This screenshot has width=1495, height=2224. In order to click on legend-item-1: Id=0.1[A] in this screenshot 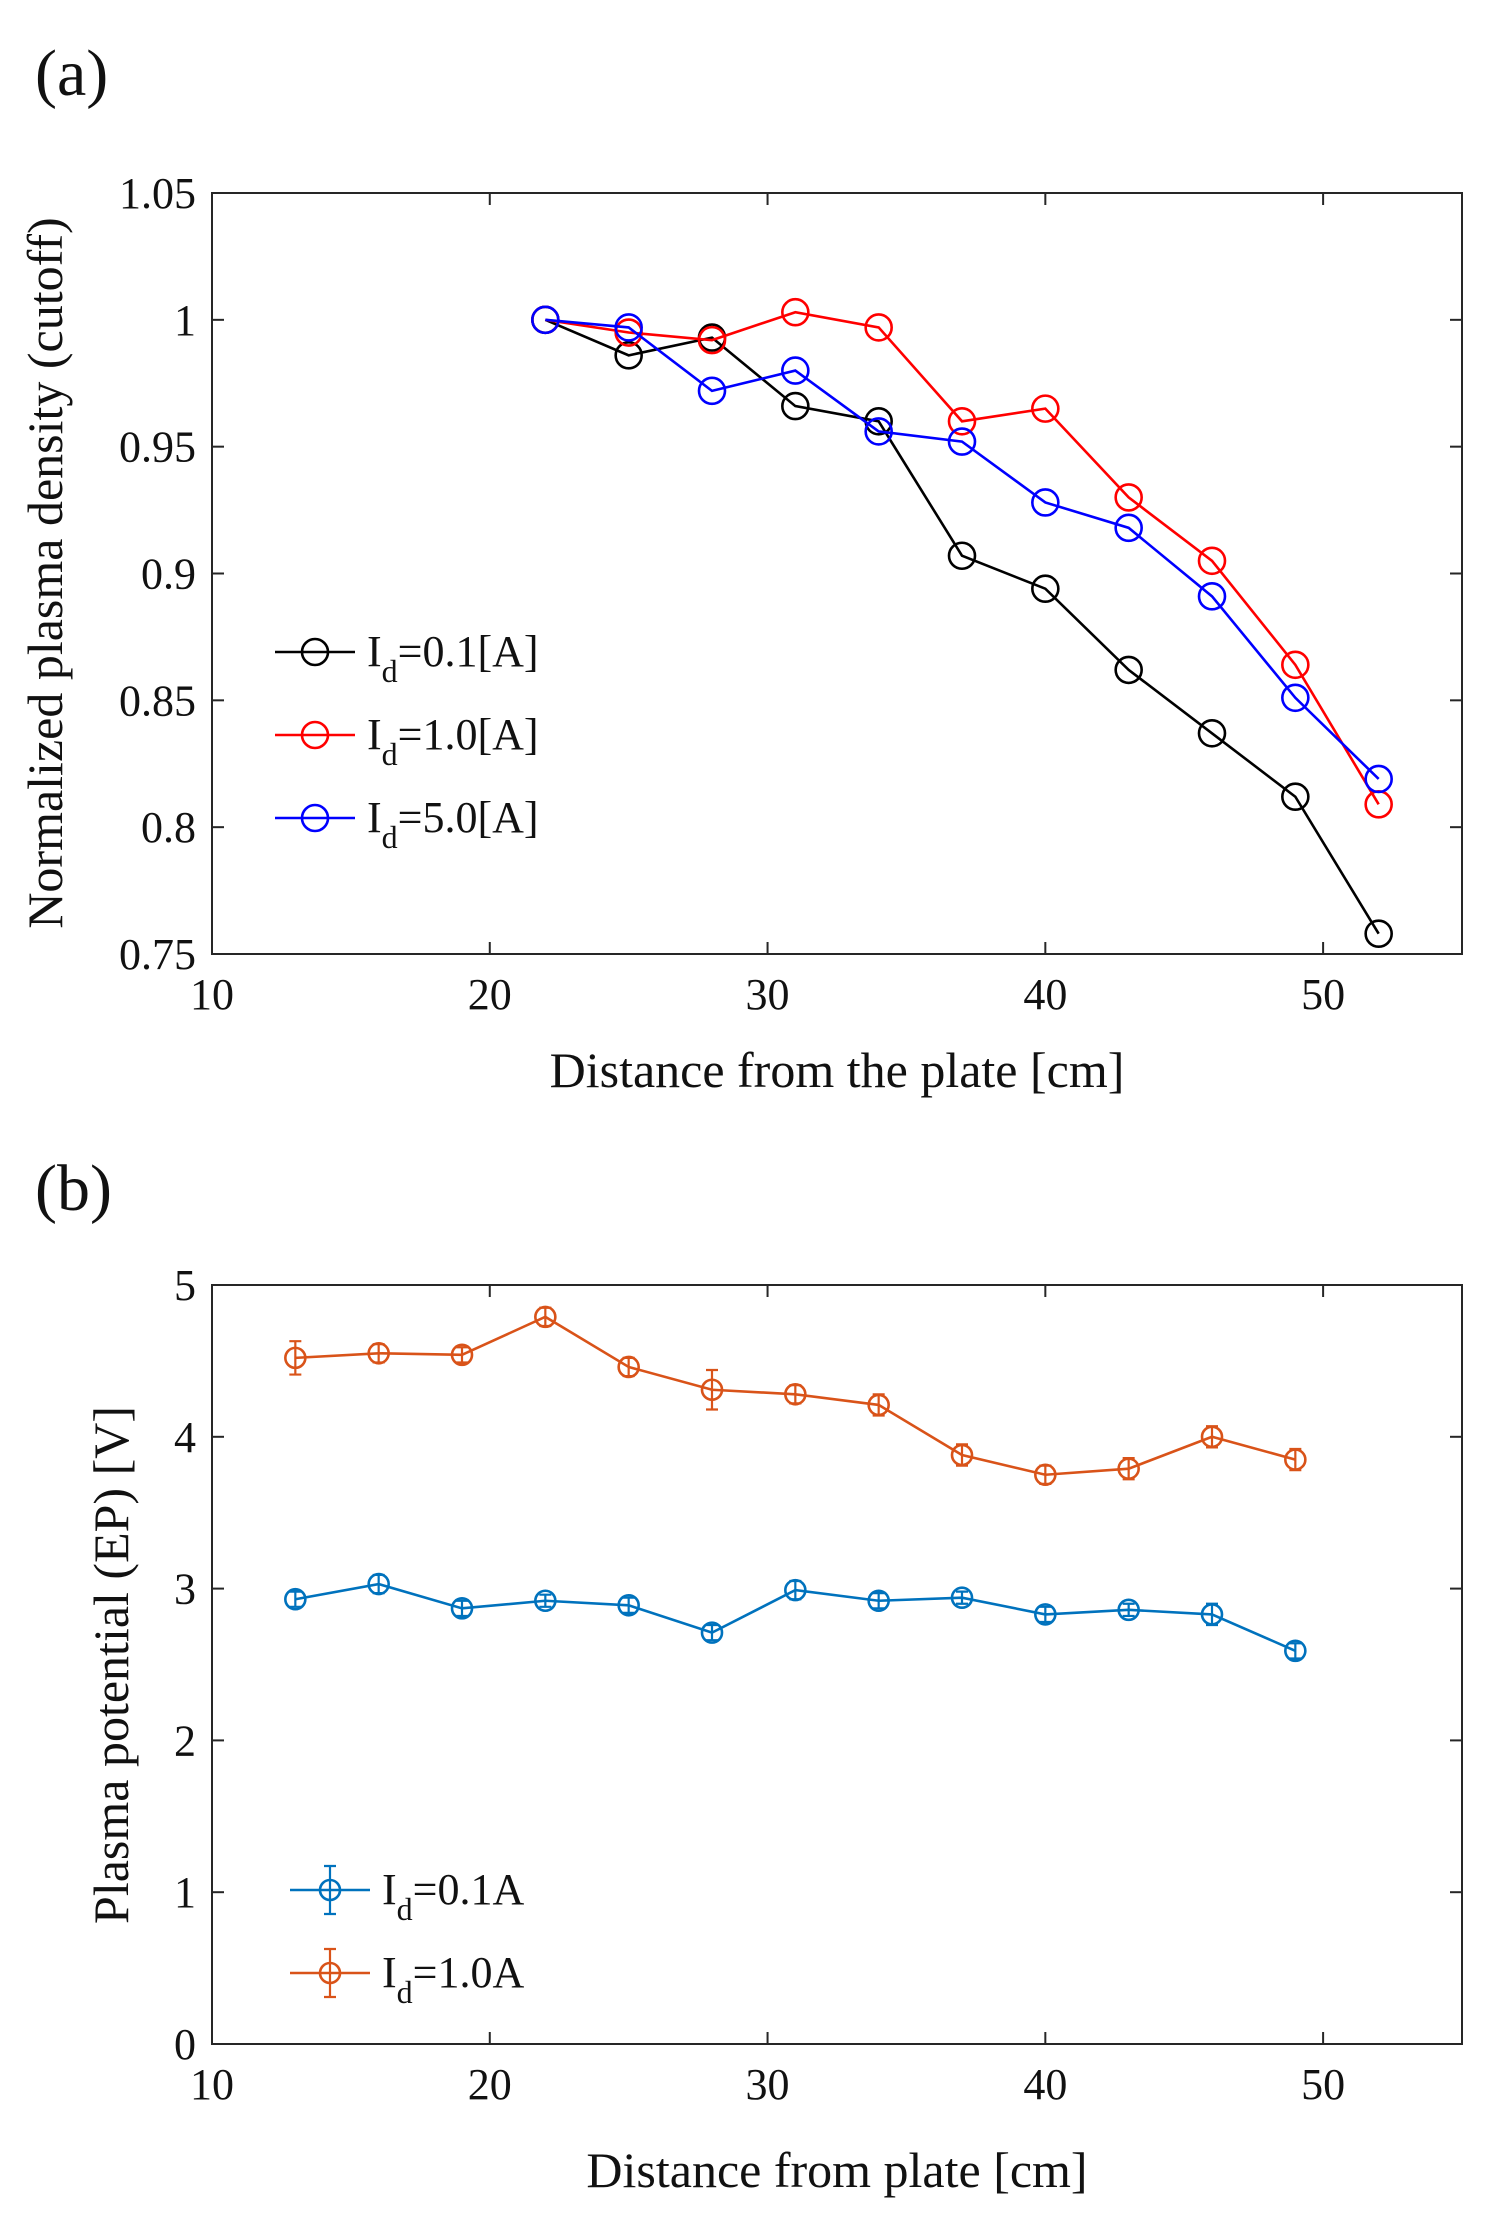, I will do `click(407, 658)`.